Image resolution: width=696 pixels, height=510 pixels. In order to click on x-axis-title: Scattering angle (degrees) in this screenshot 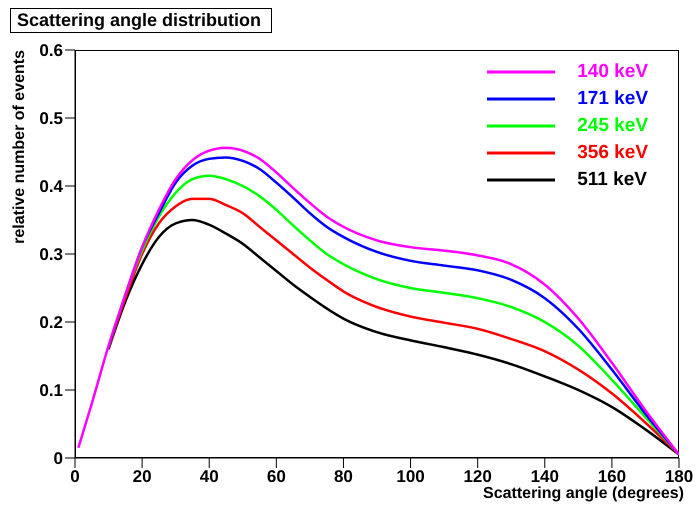, I will do `click(583, 493)`.